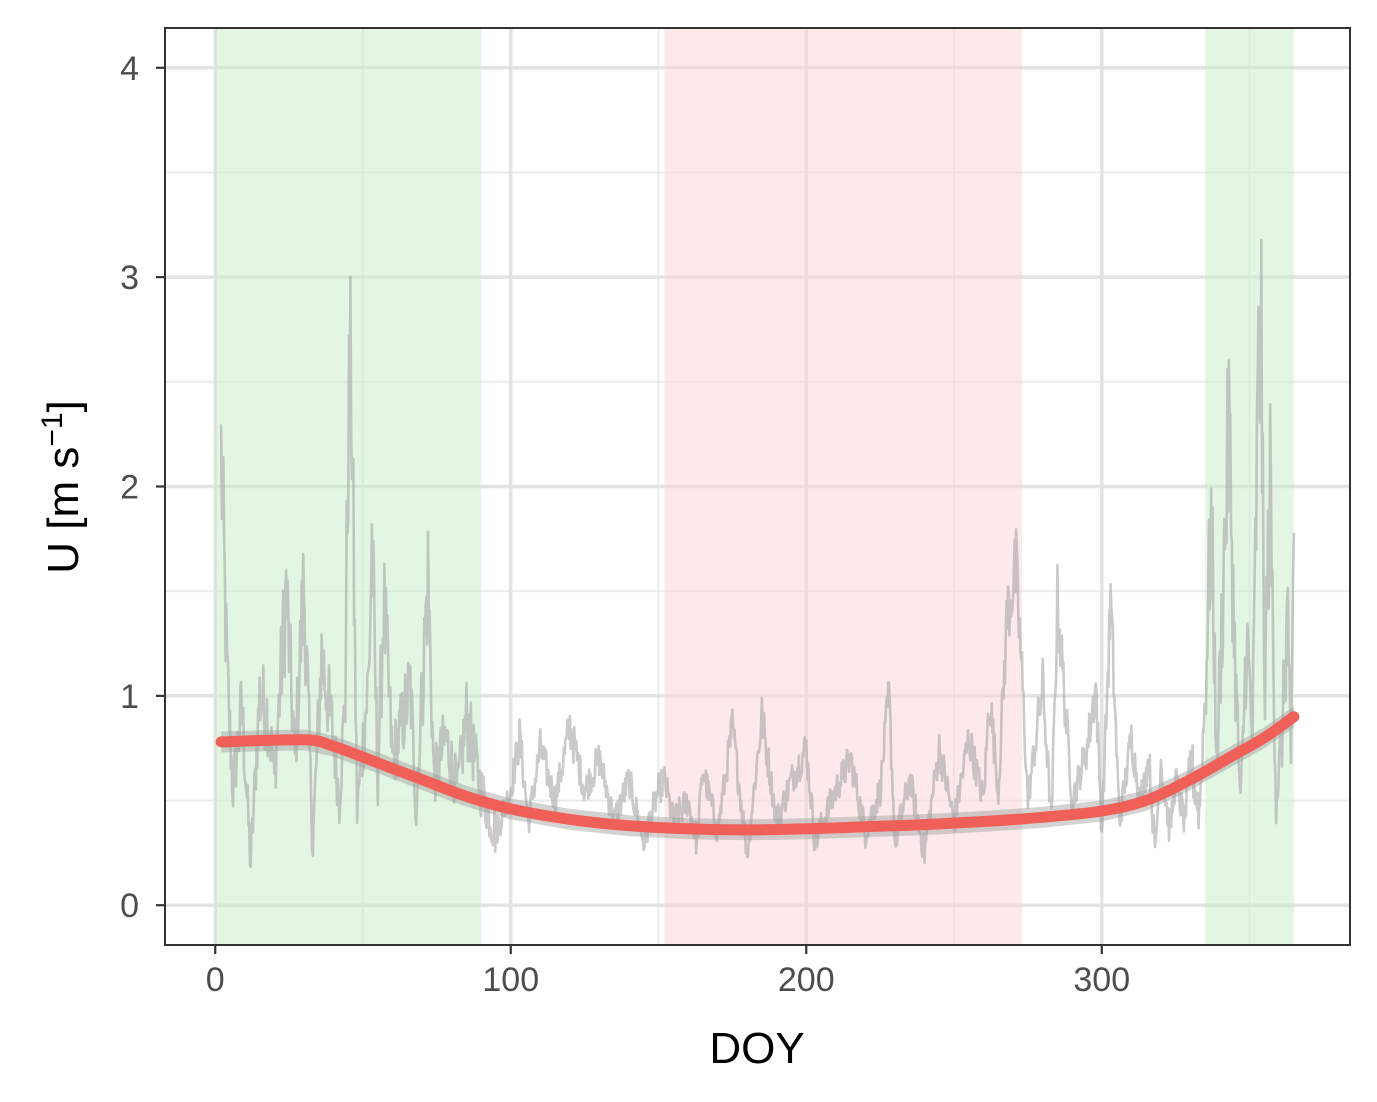 This screenshot has width=1377, height=1102. What do you see at coordinates (215, 980) in the screenshot?
I see `x-tick-label: 0` at bounding box center [215, 980].